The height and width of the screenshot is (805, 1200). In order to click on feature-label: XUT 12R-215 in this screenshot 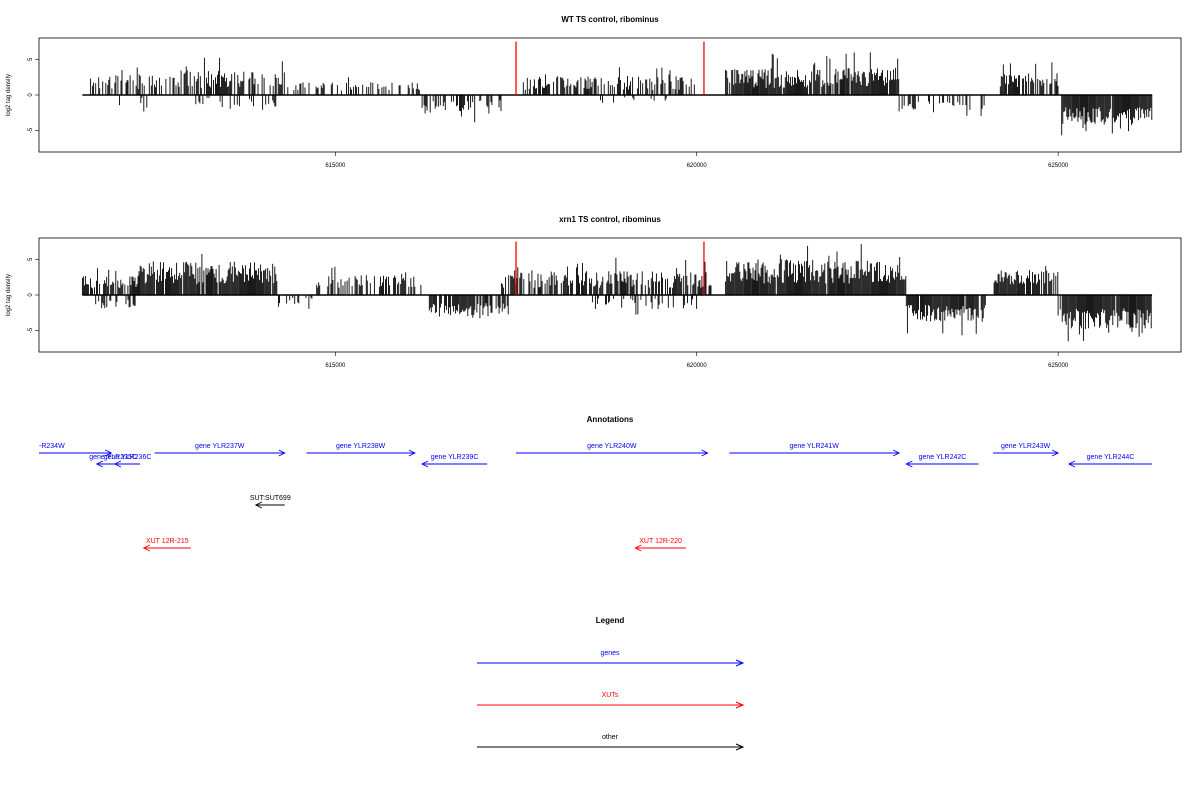, I will do `click(167, 541)`.